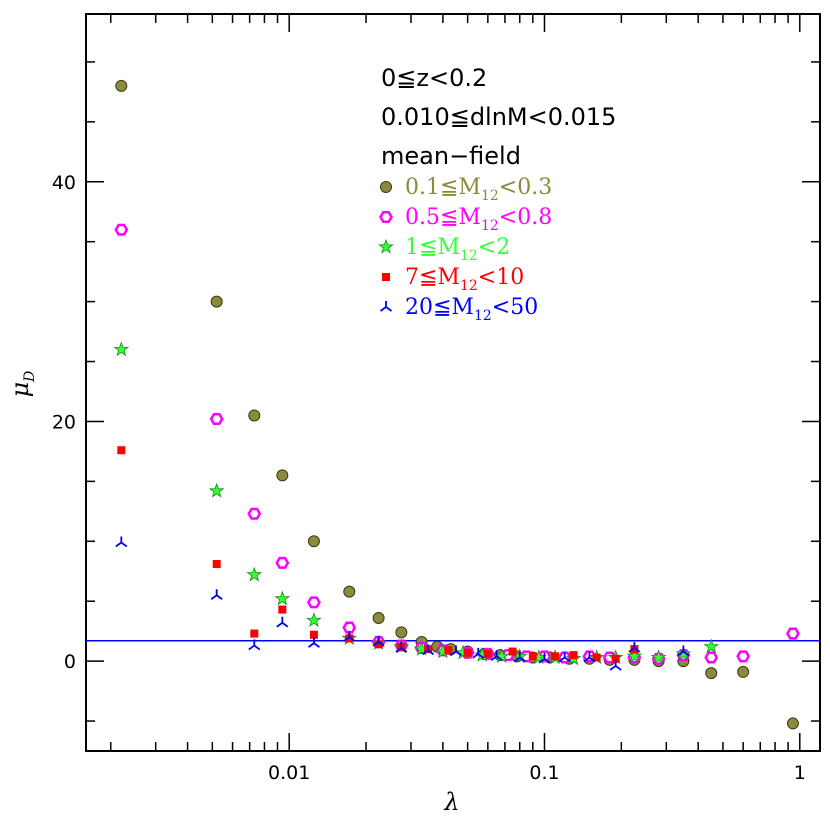 The width and height of the screenshot is (830, 820). Describe the element at coordinates (800, 773) in the screenshot. I see `x-tick-label: 1` at that location.